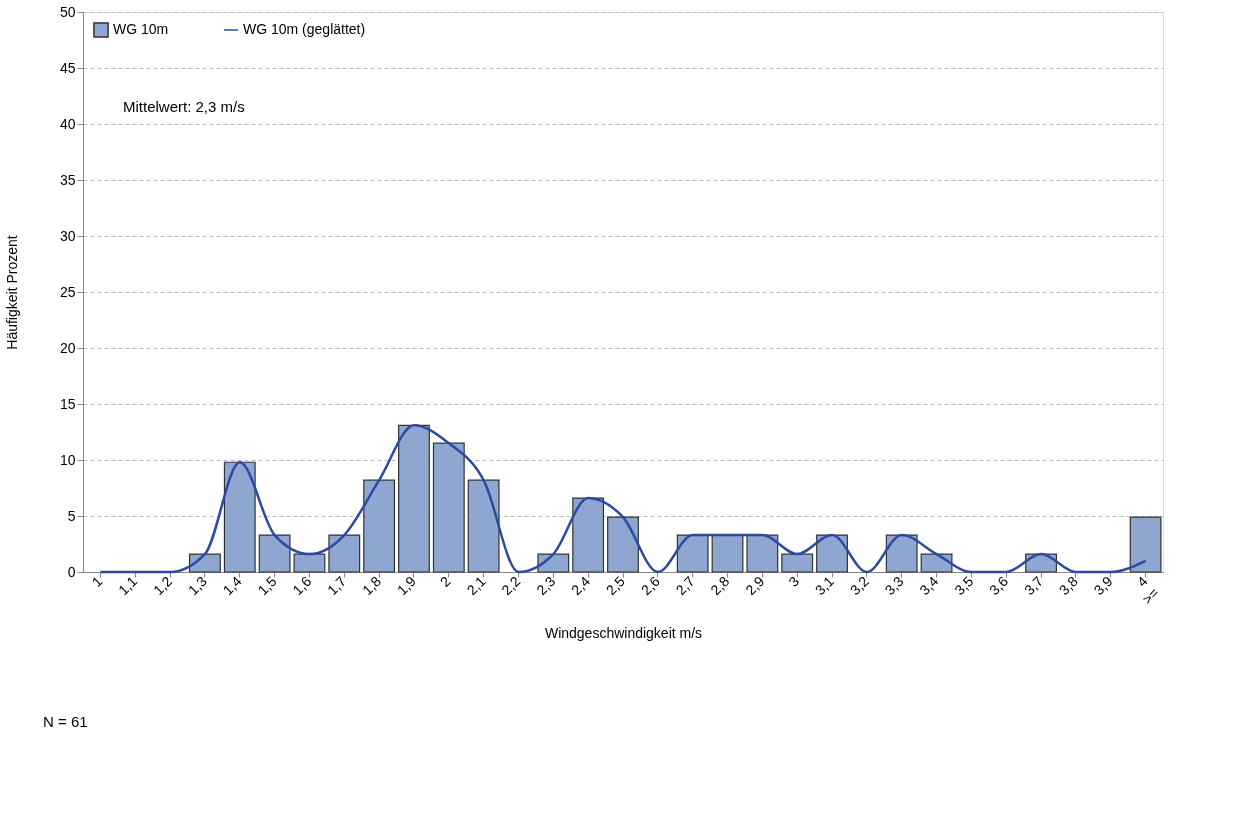  What do you see at coordinates (1033, 585) in the screenshot?
I see `x-tick-label: 3,7` at bounding box center [1033, 585].